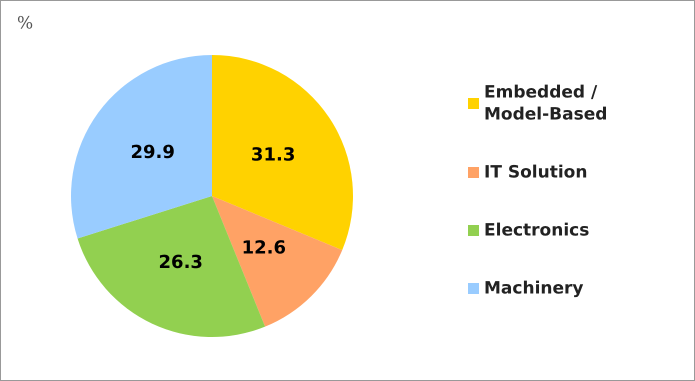  I want to click on data-label: 31.3, so click(273, 155).